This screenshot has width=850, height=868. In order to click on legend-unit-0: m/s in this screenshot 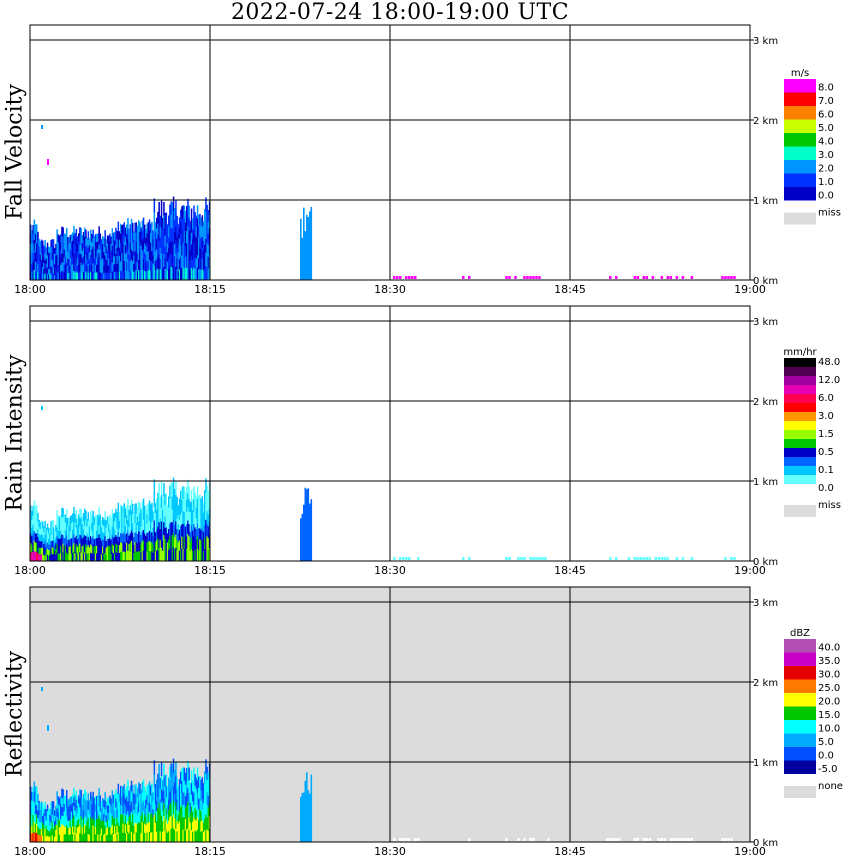, I will do `click(800, 73)`.